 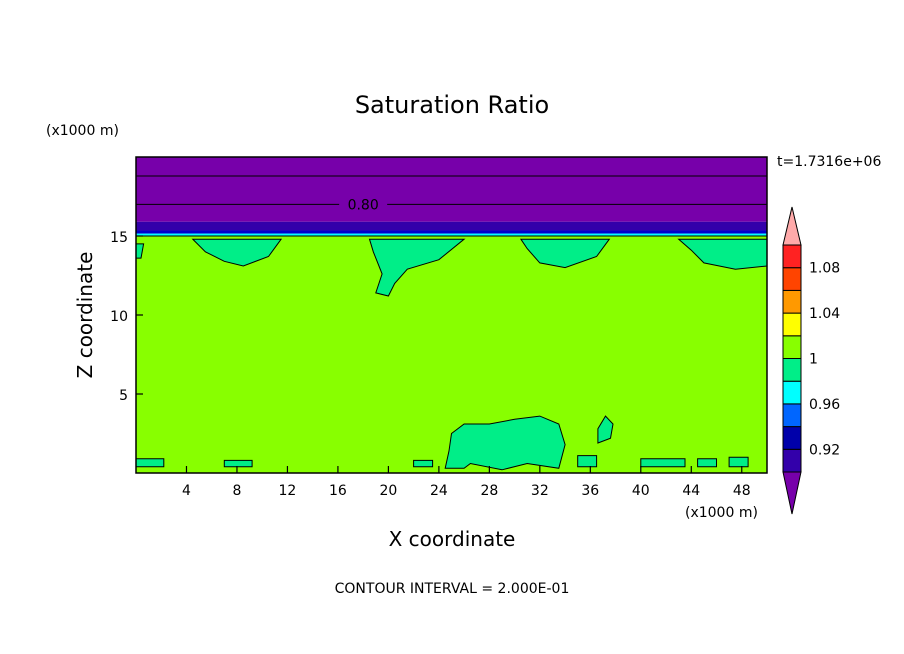 What do you see at coordinates (363, 205) in the screenshot?
I see `contour-label-0: 0.80` at bounding box center [363, 205].